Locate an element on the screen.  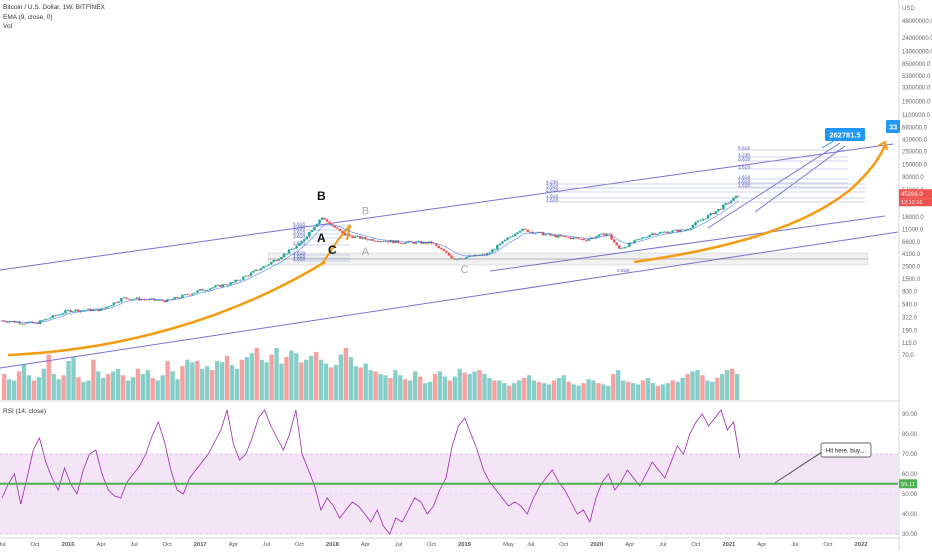
price-axis-tick: 115.0 is located at coordinates (909, 344).